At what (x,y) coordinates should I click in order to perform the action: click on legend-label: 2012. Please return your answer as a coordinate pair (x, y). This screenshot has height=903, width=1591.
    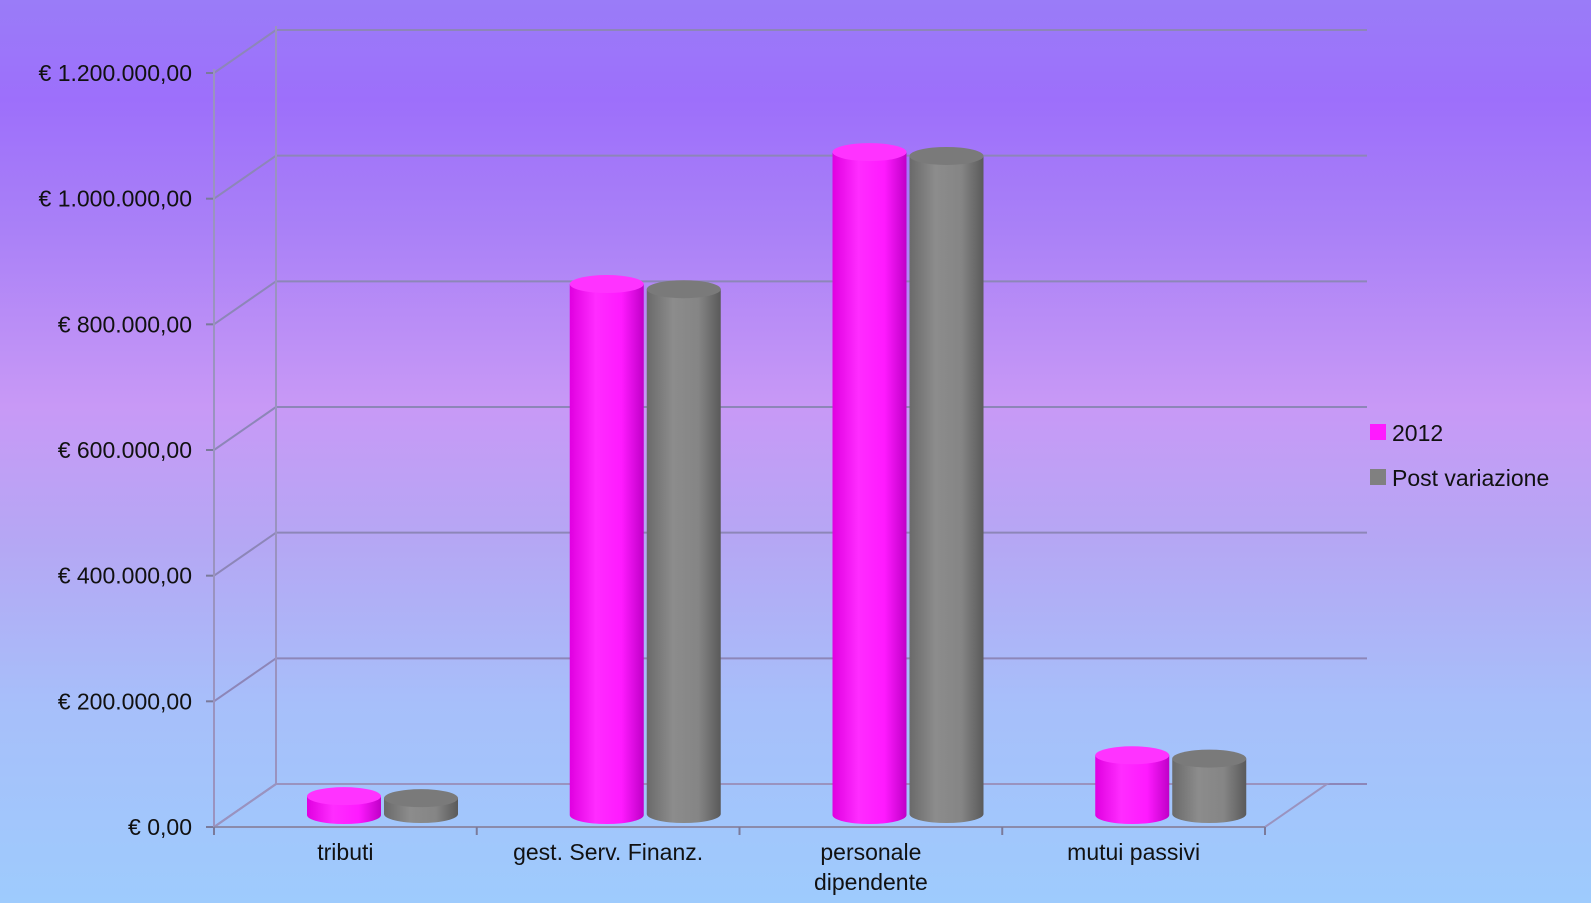
    Looking at the image, I should click on (1417, 433).